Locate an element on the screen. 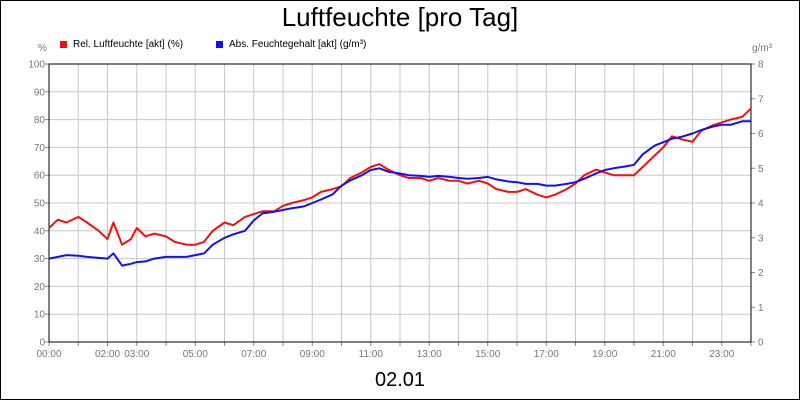 This screenshot has width=800, height=400. x-tick-label: 13:00 is located at coordinates (429, 354).